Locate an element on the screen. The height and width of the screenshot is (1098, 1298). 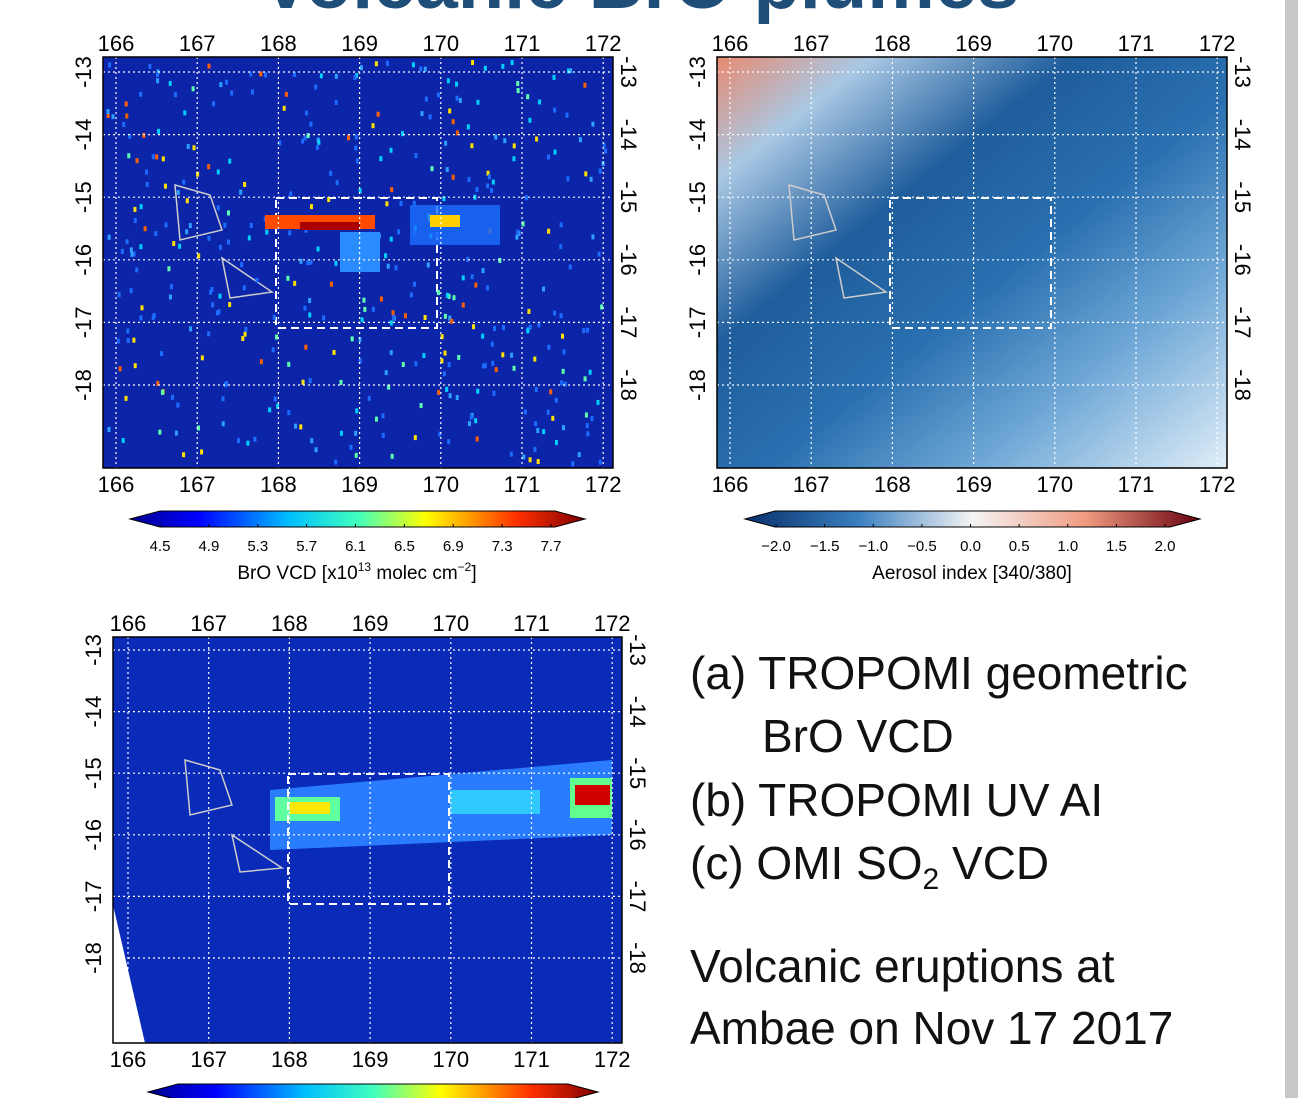
colorbar-tick-label: 2.0 is located at coordinates (1165, 546).